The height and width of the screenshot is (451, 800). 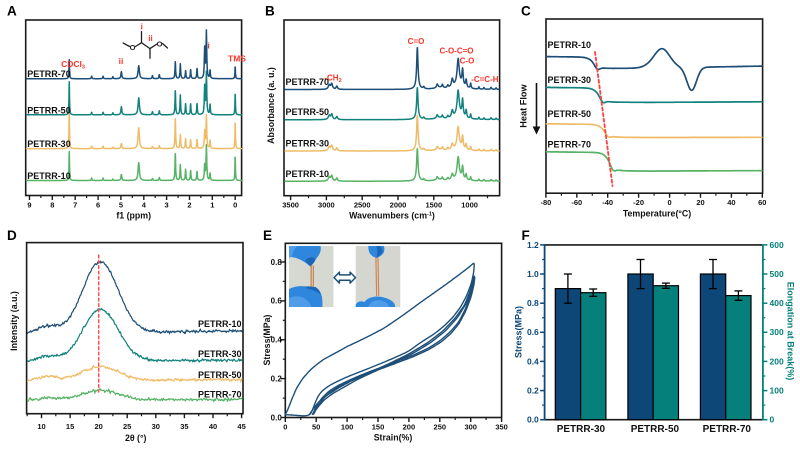 What do you see at coordinates (156, 426) in the screenshot?
I see `svg-text: 30` at bounding box center [156, 426].